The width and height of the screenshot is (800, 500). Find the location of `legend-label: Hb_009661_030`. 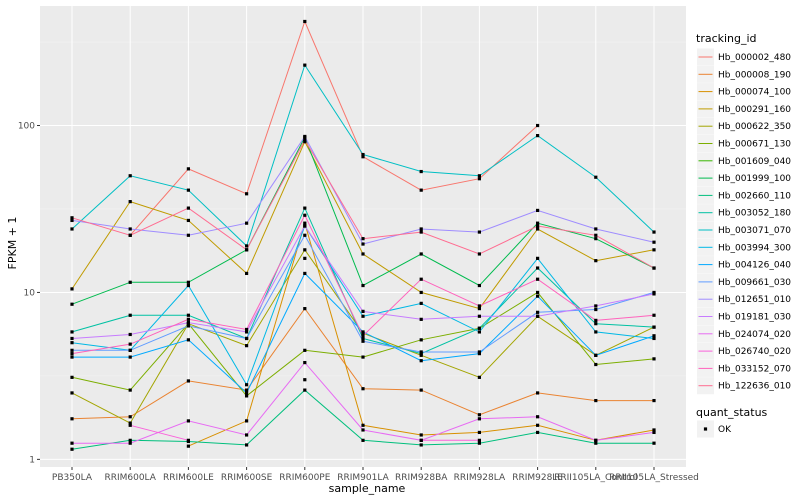

legend-label: Hb_009661_030 is located at coordinates (754, 283).